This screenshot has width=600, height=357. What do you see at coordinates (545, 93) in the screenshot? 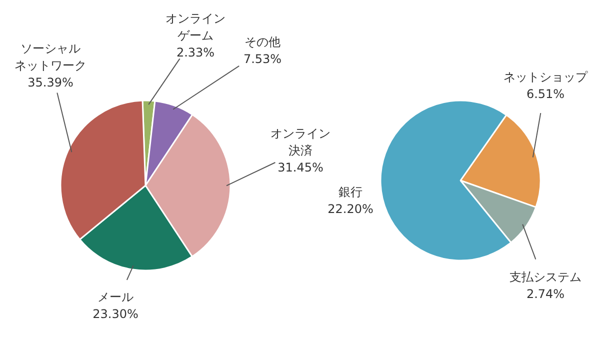
I see `data-label: 6.51%` at bounding box center [545, 93].